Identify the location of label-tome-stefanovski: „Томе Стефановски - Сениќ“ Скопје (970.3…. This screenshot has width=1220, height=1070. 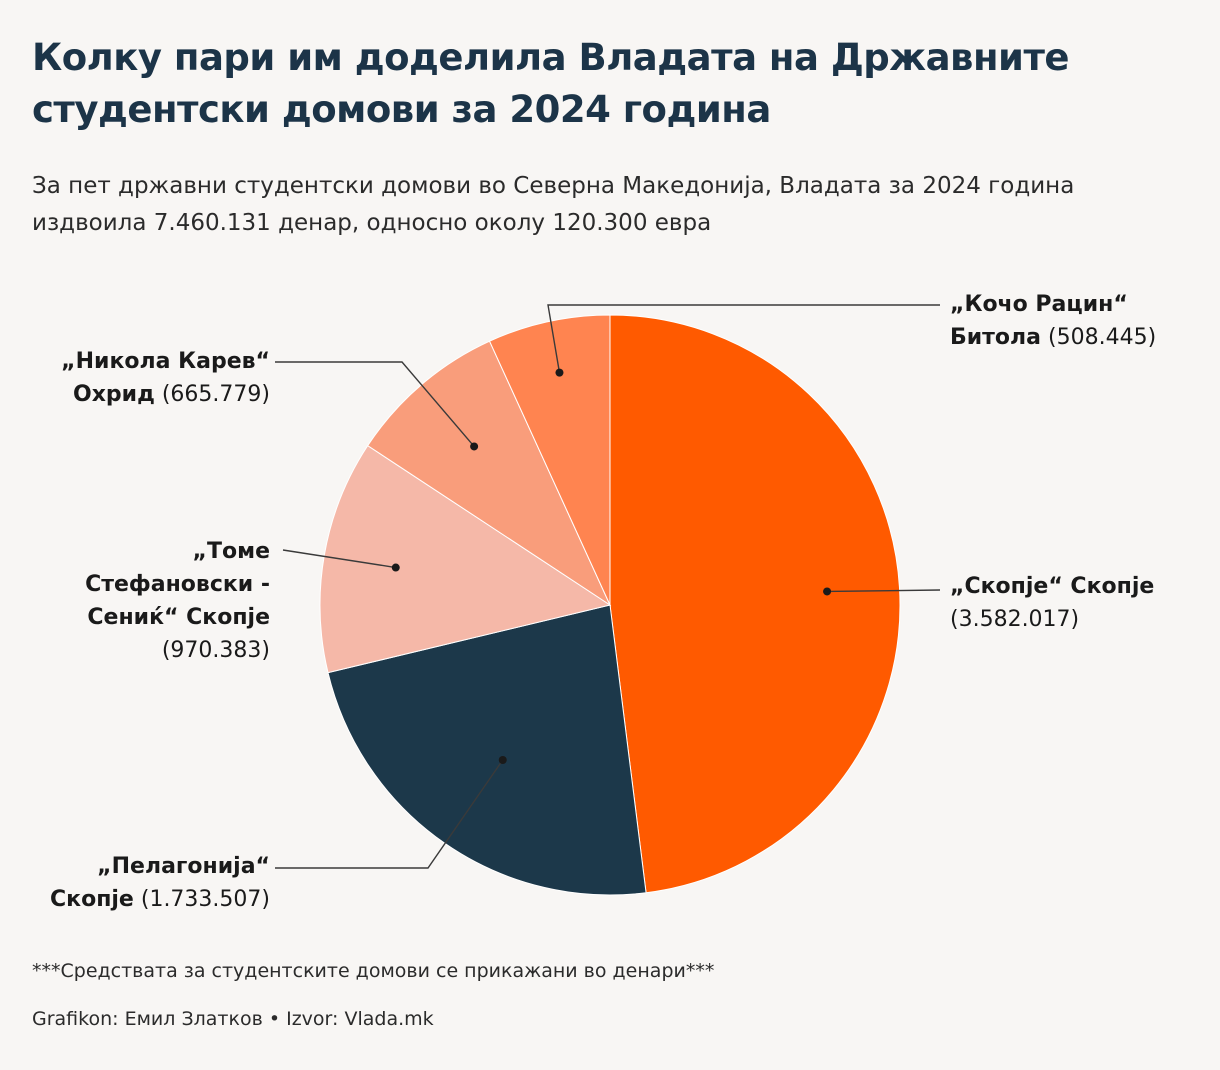
(177, 601).